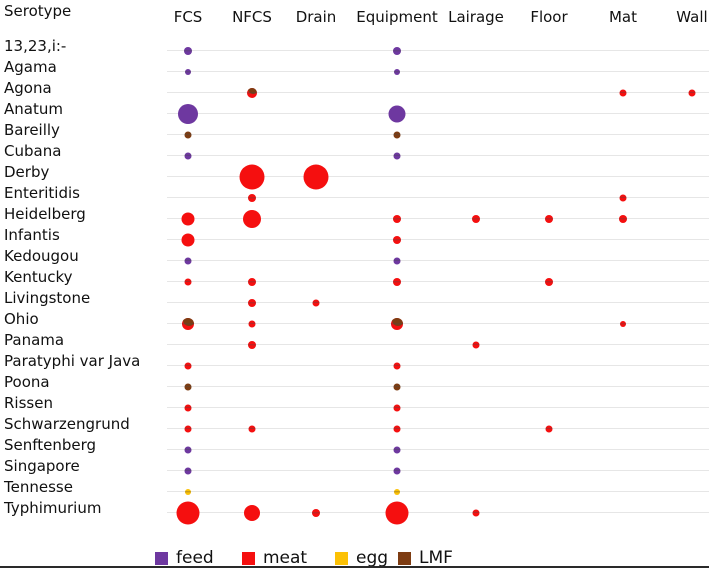 This screenshot has height=569, width=709. What do you see at coordinates (476, 17) in the screenshot?
I see `column-header-lairage: Lairage` at bounding box center [476, 17].